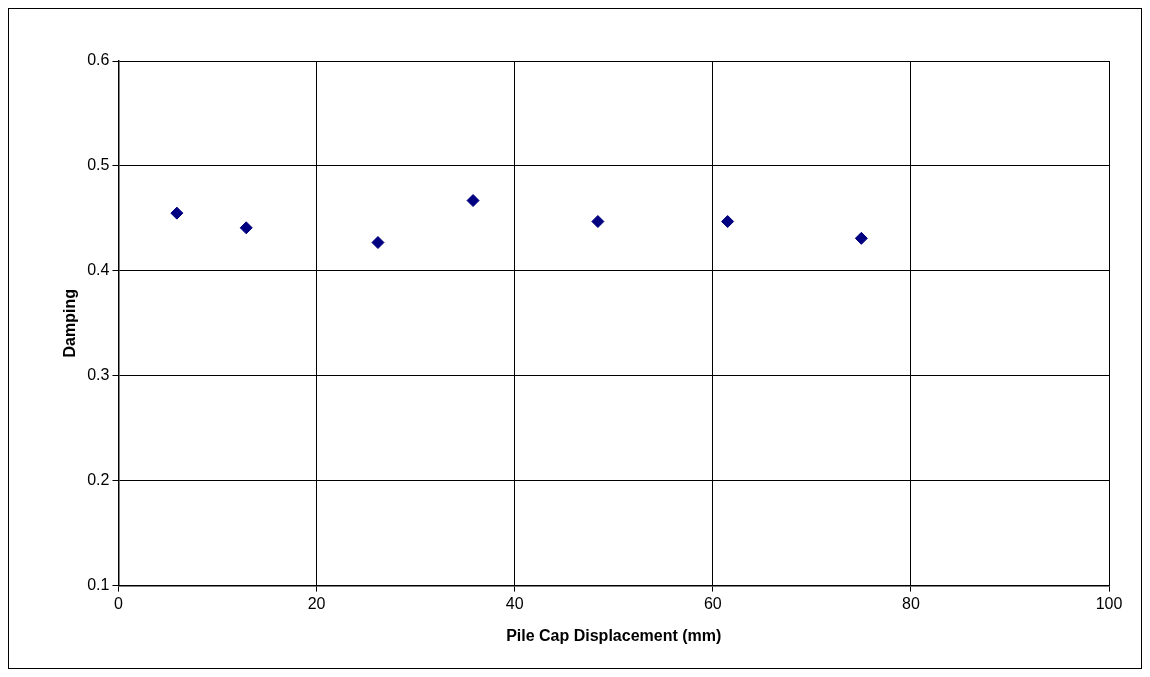 This screenshot has height=677, width=1150. What do you see at coordinates (98, 165) in the screenshot?
I see `y-tick-label: 0.5` at bounding box center [98, 165].